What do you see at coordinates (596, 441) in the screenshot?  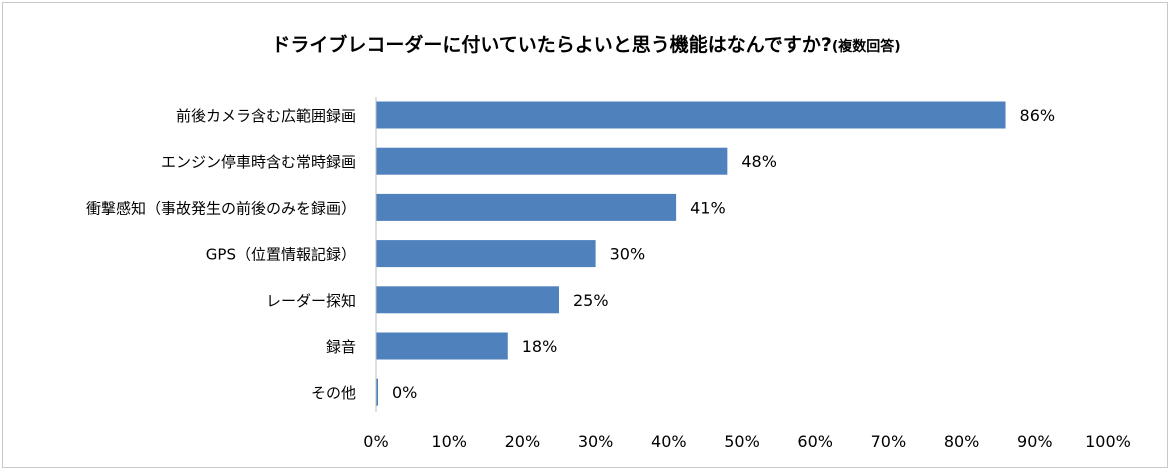 I see `x-tick-label-3: 30%` at bounding box center [596, 441].